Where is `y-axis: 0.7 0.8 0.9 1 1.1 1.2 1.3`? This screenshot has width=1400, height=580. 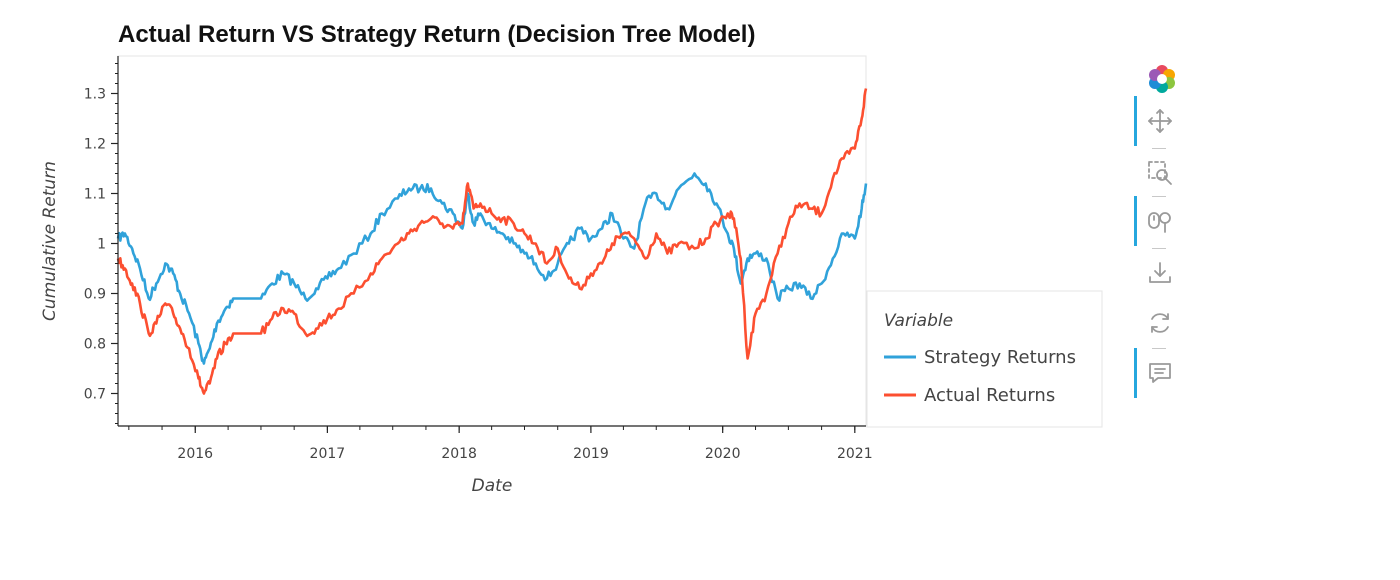
y-axis: 0.7 0.8 0.9 1 1.1 1.2 1.3 is located at coordinates (101, 241).